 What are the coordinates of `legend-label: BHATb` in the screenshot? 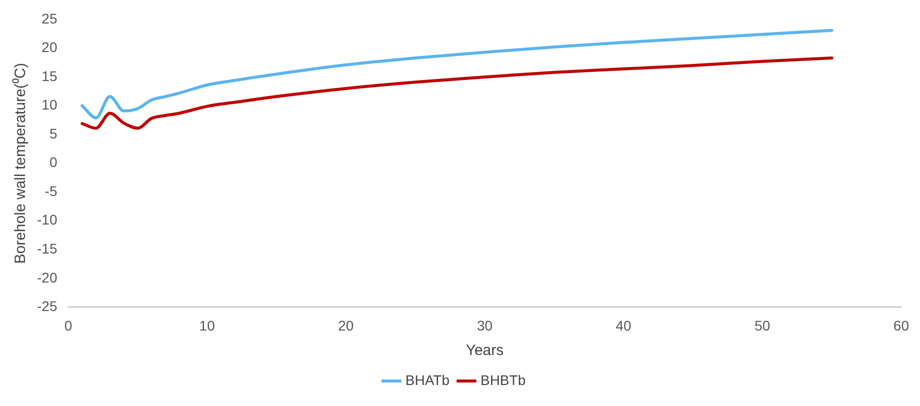 It's located at (427, 380).